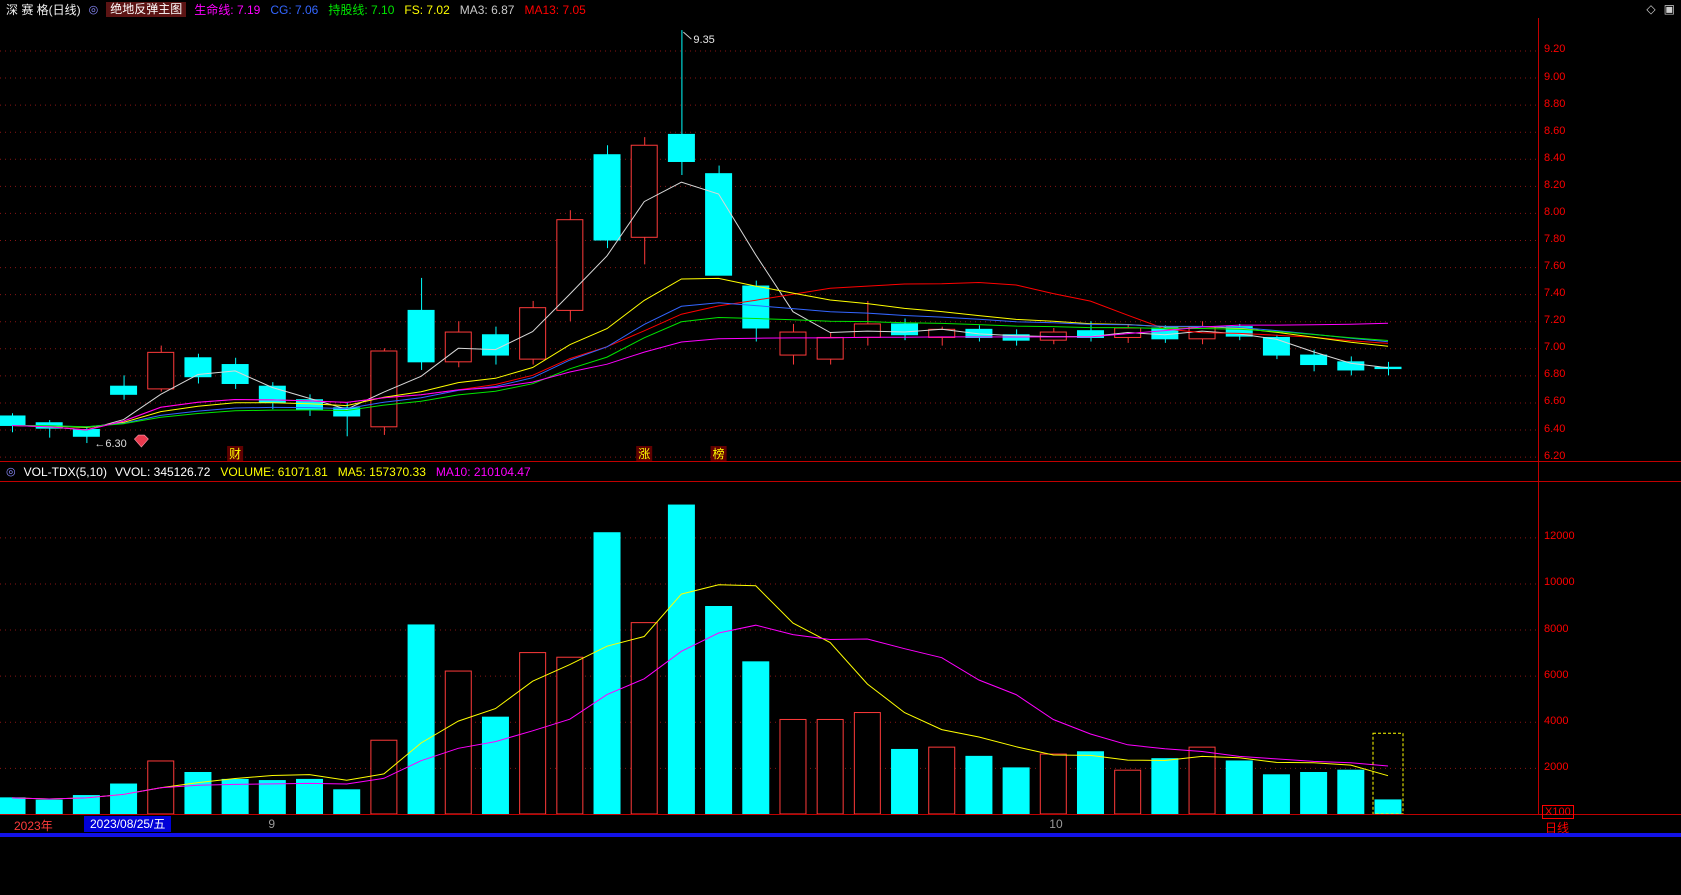  I want to click on event-marker: 财, so click(235, 453).